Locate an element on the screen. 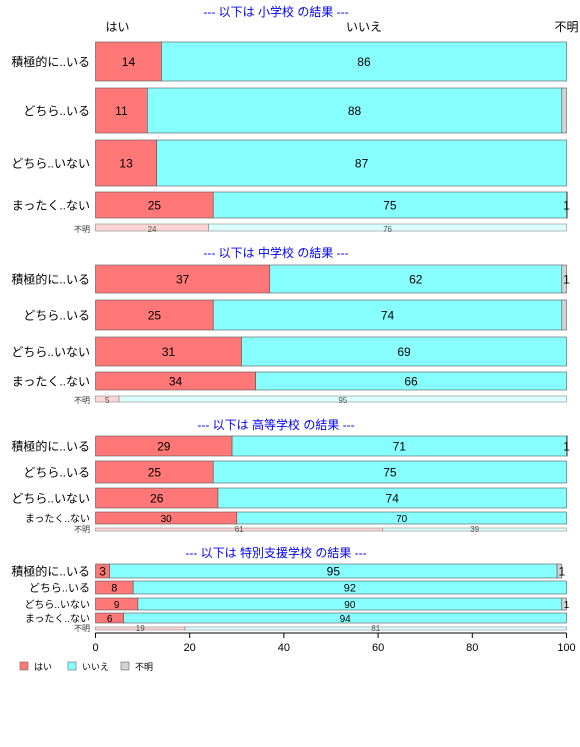 The width and height of the screenshot is (580, 747). data-label: 9 is located at coordinates (117, 605).